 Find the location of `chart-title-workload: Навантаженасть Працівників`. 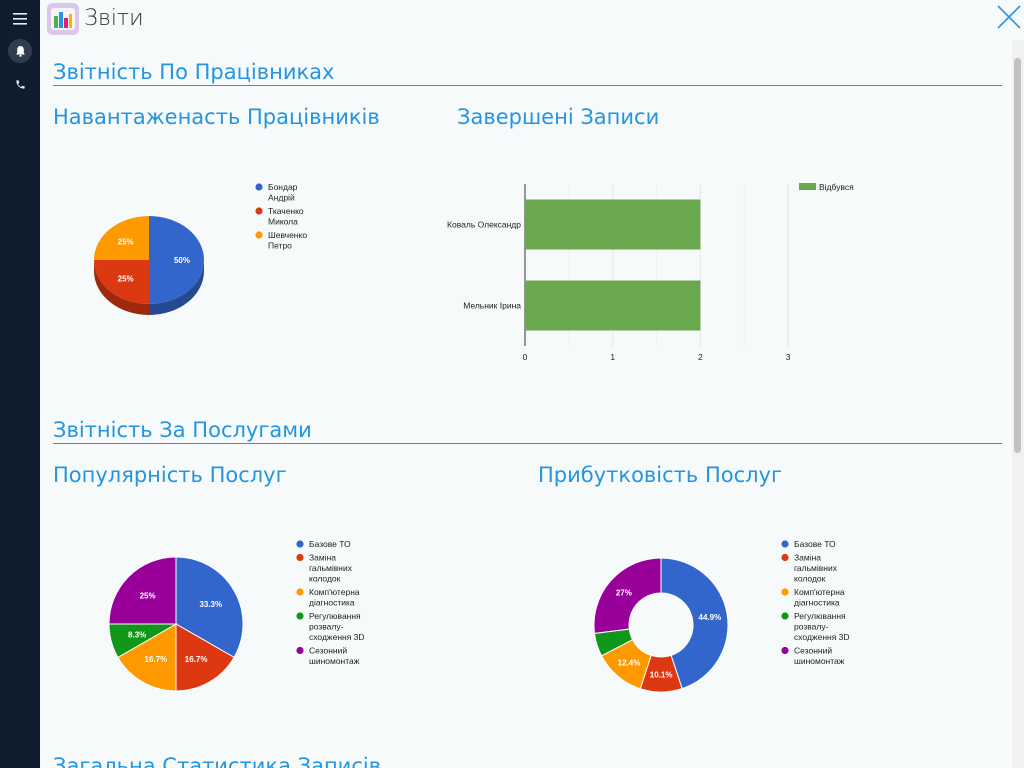

chart-title-workload: Навантаженасть Працівників is located at coordinates (216, 117).